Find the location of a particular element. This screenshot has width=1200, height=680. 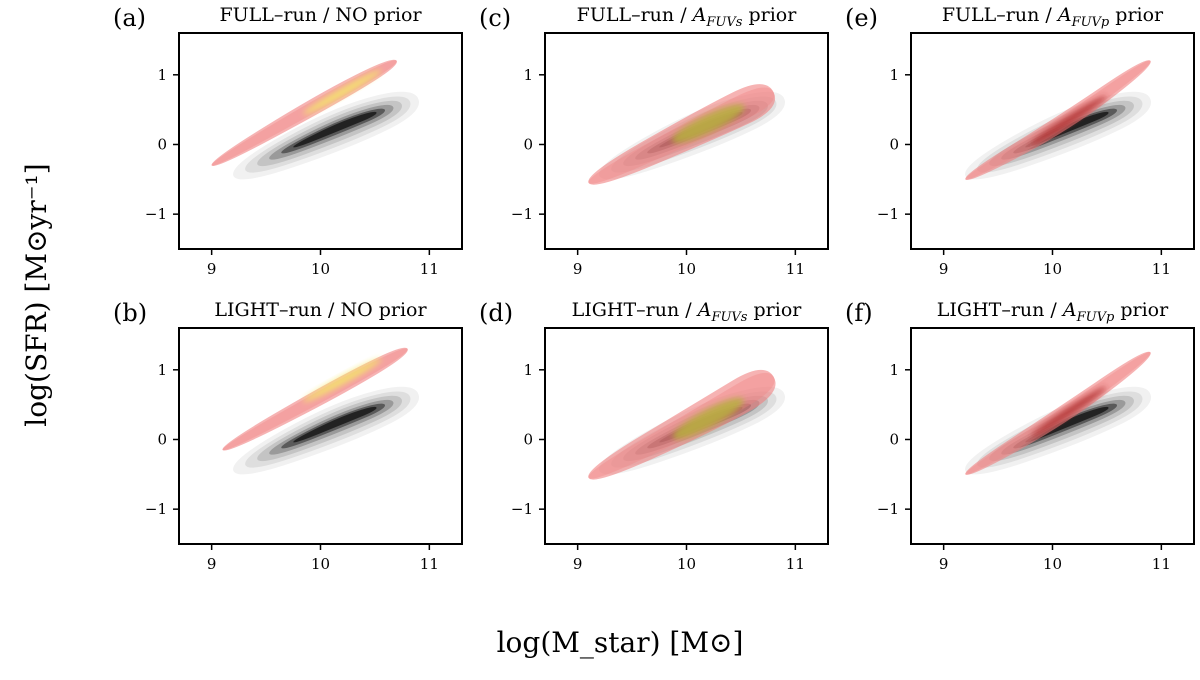

panel-b: 9 10 11 −1 0 1 LIGHT–run / NO prior (b) is located at coordinates (288, 436).